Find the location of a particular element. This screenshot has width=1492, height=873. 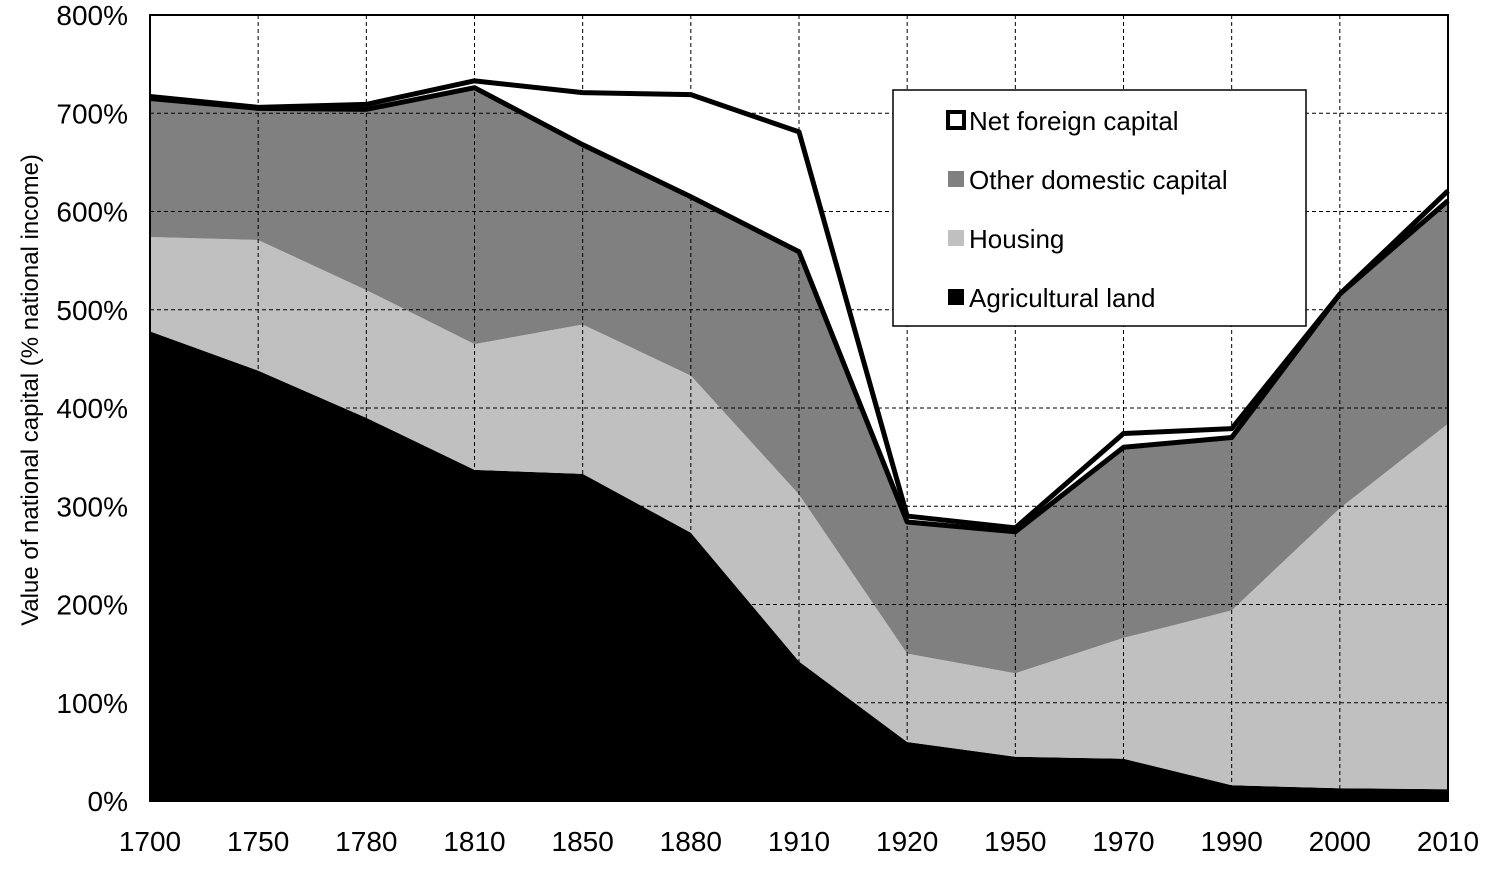

x-tick-label: 1880 is located at coordinates (691, 841).